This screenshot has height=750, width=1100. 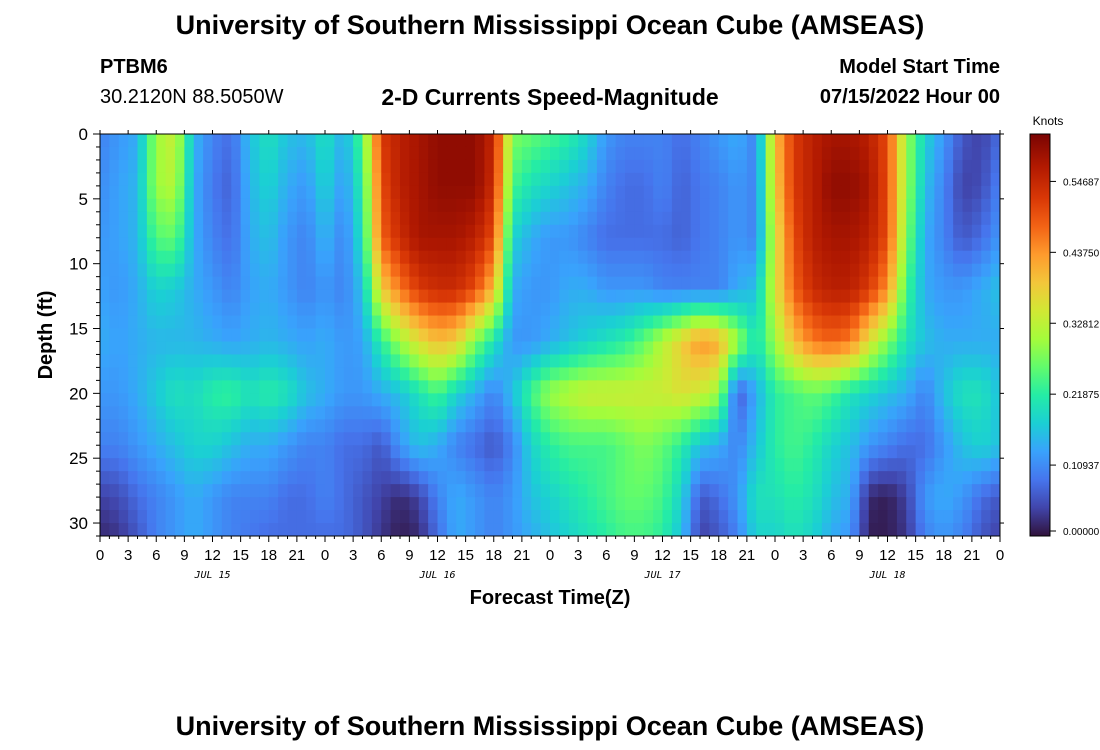 I want to click on colorbar-gradient, so click(x=1040, y=335).